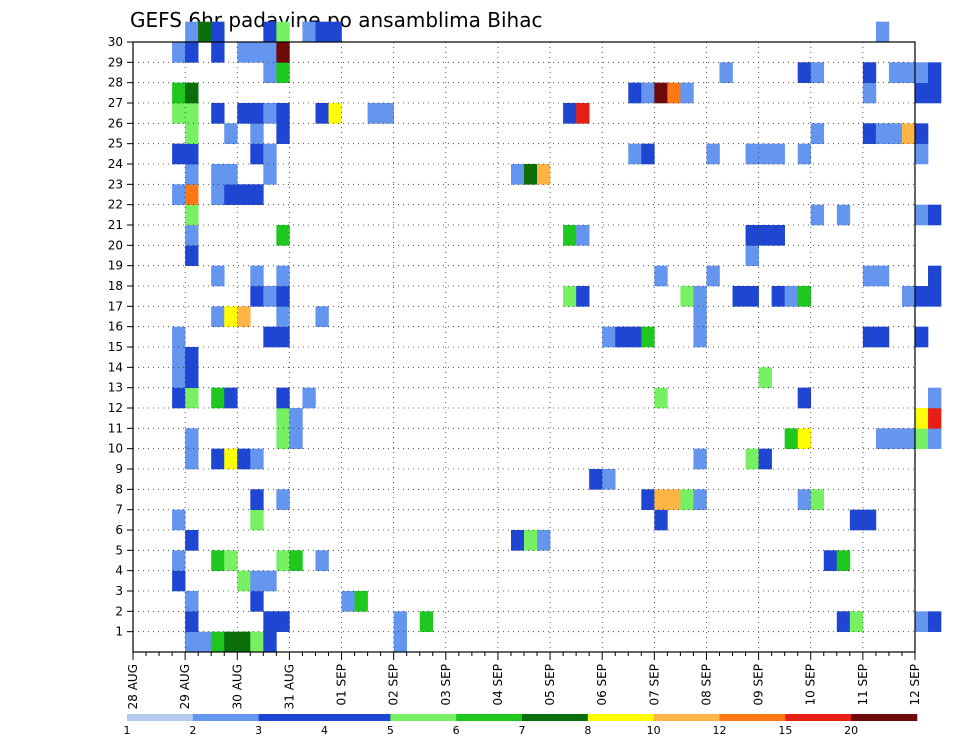 The height and width of the screenshot is (742, 960). Describe the element at coordinates (720, 730) in the screenshot. I see `colorbar-label: 12` at that location.